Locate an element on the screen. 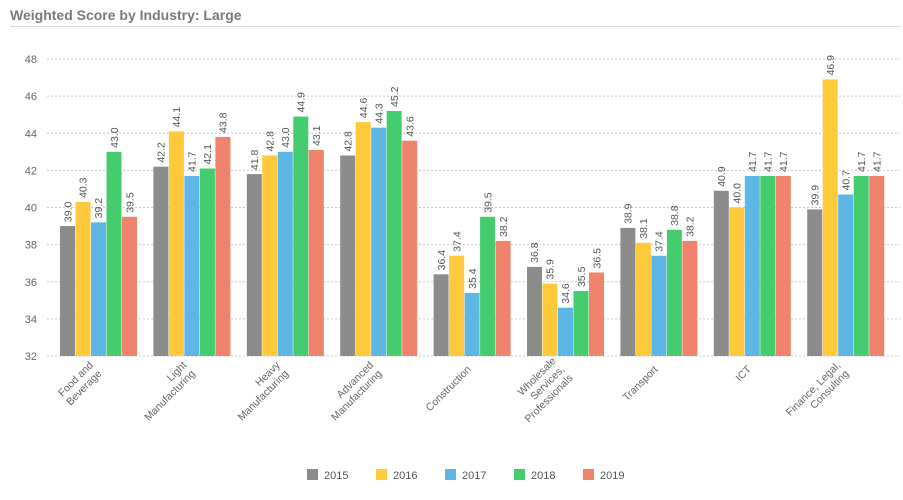 The height and width of the screenshot is (500, 903). category-label: WholesaleServices,Professionals is located at coordinates (541, 390).